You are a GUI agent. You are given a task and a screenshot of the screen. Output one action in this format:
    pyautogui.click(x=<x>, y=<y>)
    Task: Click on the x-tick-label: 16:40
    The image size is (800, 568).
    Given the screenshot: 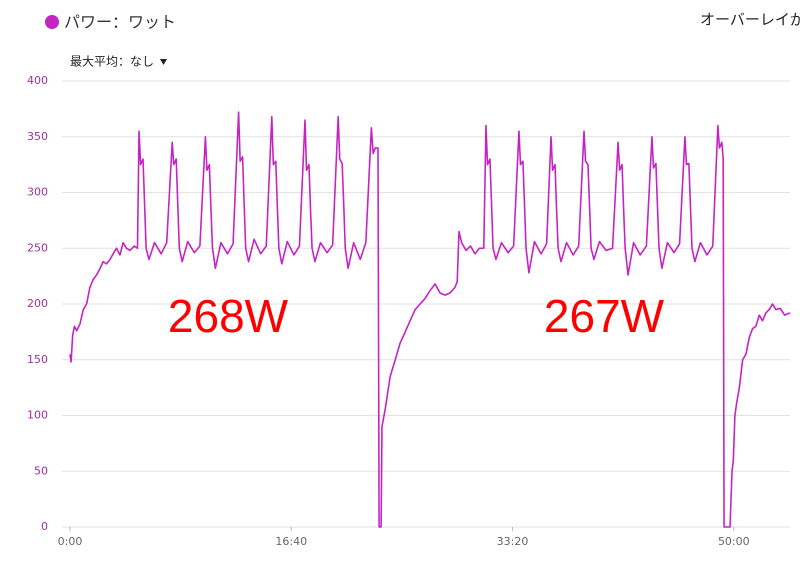 What is the action you would take?
    pyautogui.click(x=291, y=541)
    